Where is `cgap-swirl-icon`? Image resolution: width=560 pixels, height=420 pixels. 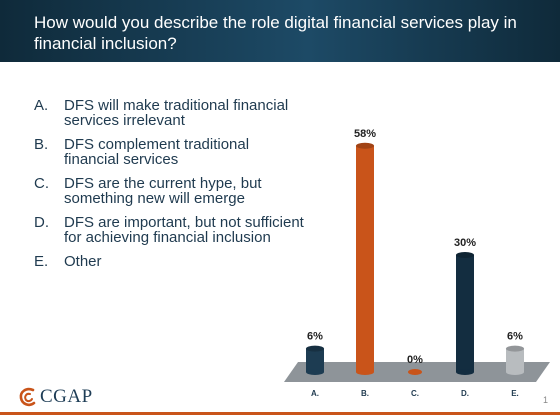 cgap-swirl-icon is located at coordinates (27, 397).